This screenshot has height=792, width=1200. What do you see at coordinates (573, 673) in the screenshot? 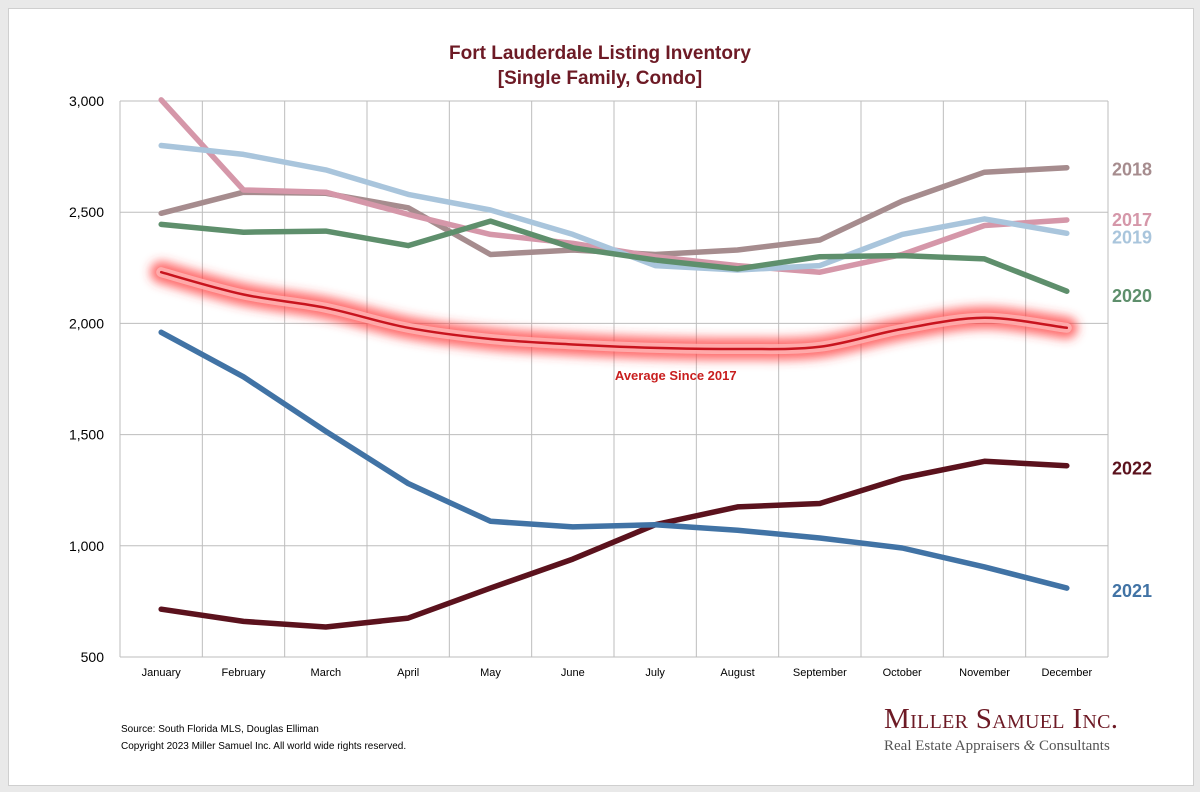
I see `x-tick-label: June` at bounding box center [573, 673].